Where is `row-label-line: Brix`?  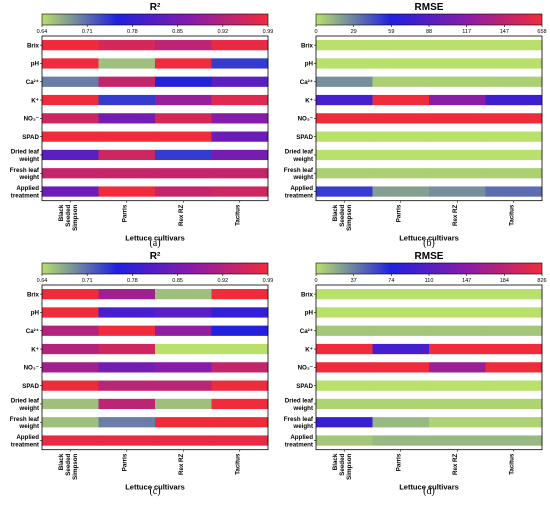 row-label-line: Brix is located at coordinates (307, 45).